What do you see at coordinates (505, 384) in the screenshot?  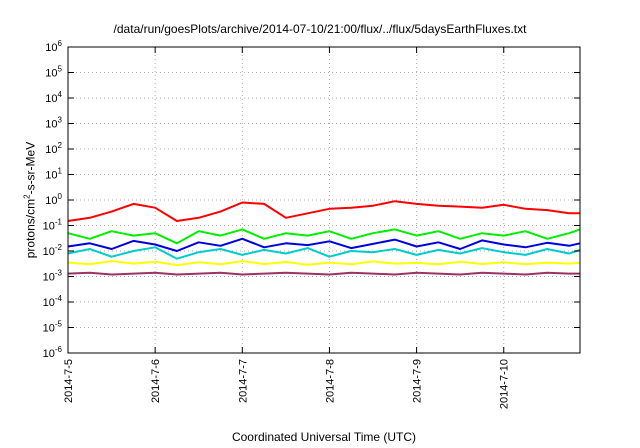 I see `x-tick-label: 2014-7-10` at bounding box center [505, 384].